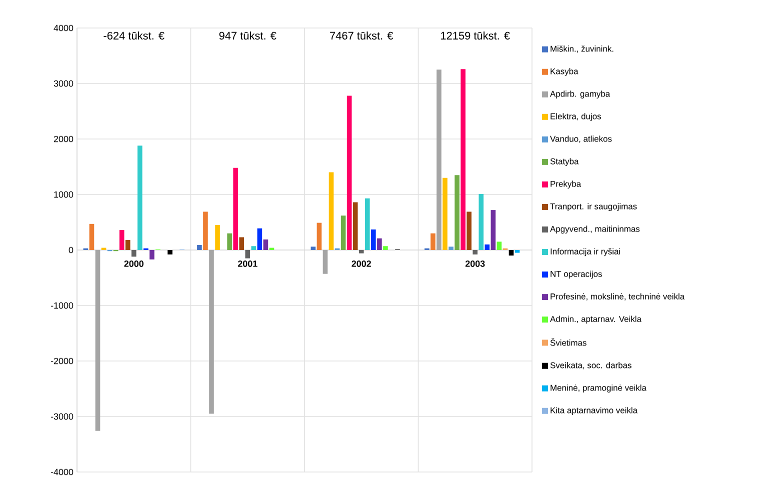 This screenshot has width=779, height=483. What do you see at coordinates (64, 194) in the screenshot?
I see `y-tick-label: 1000` at bounding box center [64, 194].